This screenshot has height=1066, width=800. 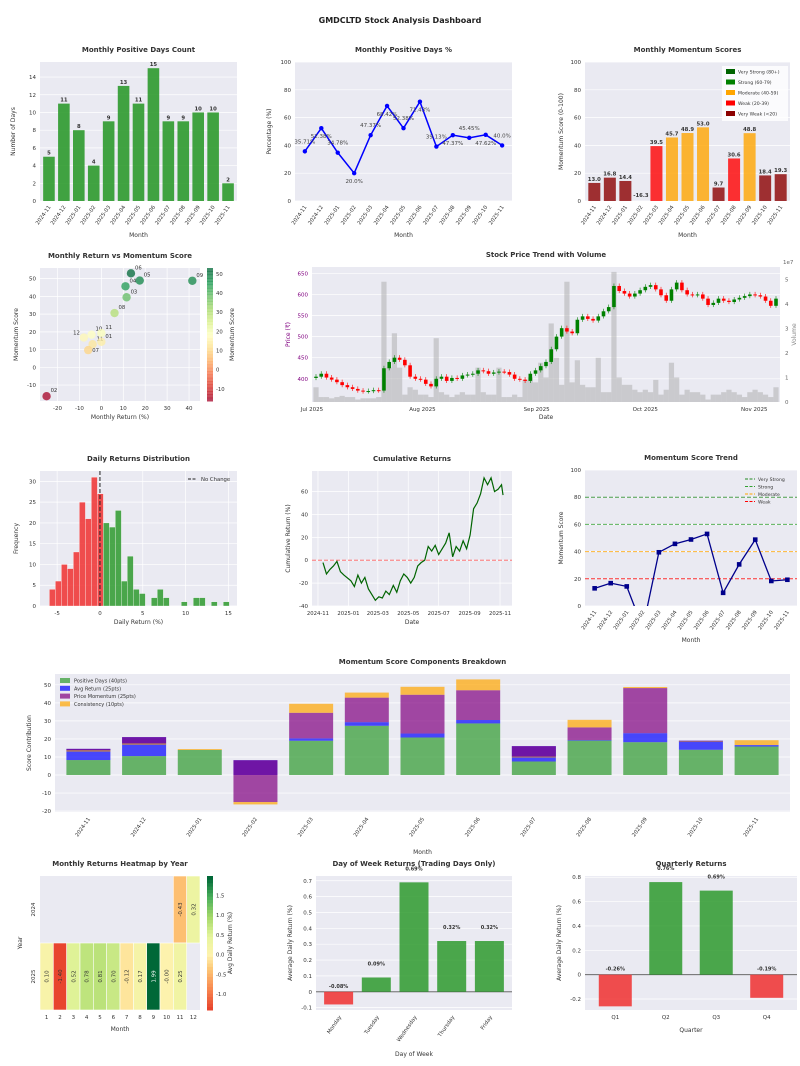 I want to click on bar-value-label: 0.09%, so click(x=376, y=964).